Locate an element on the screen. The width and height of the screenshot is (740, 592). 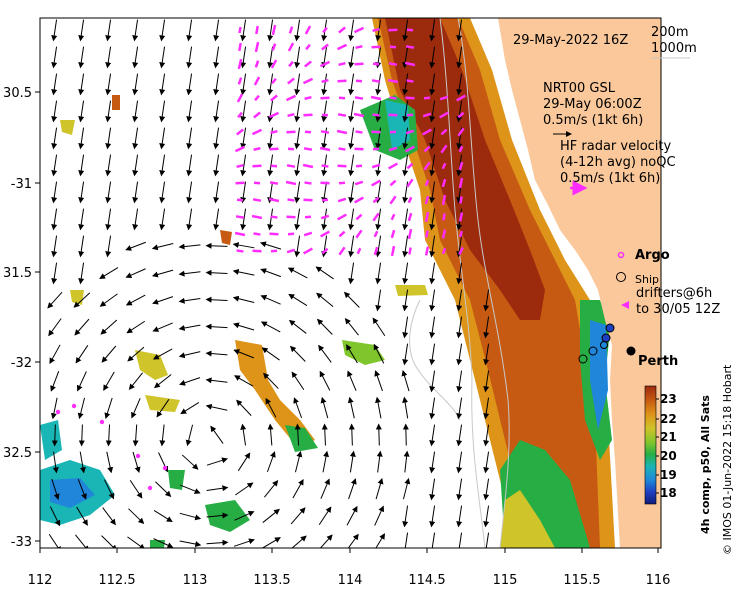
drifter-legend-line1: drifters@6h is located at coordinates (674, 293).